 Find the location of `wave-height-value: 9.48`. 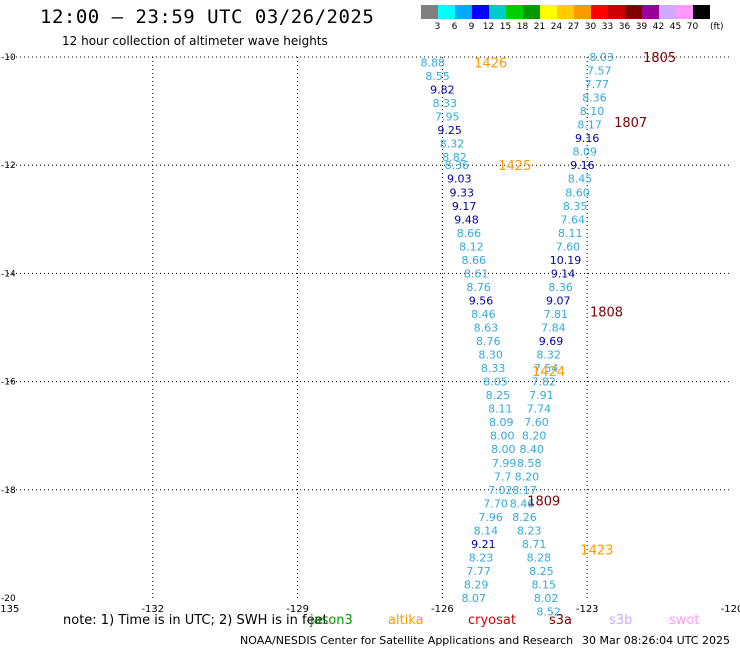

wave-height-value: 9.48 is located at coordinates (466, 219).